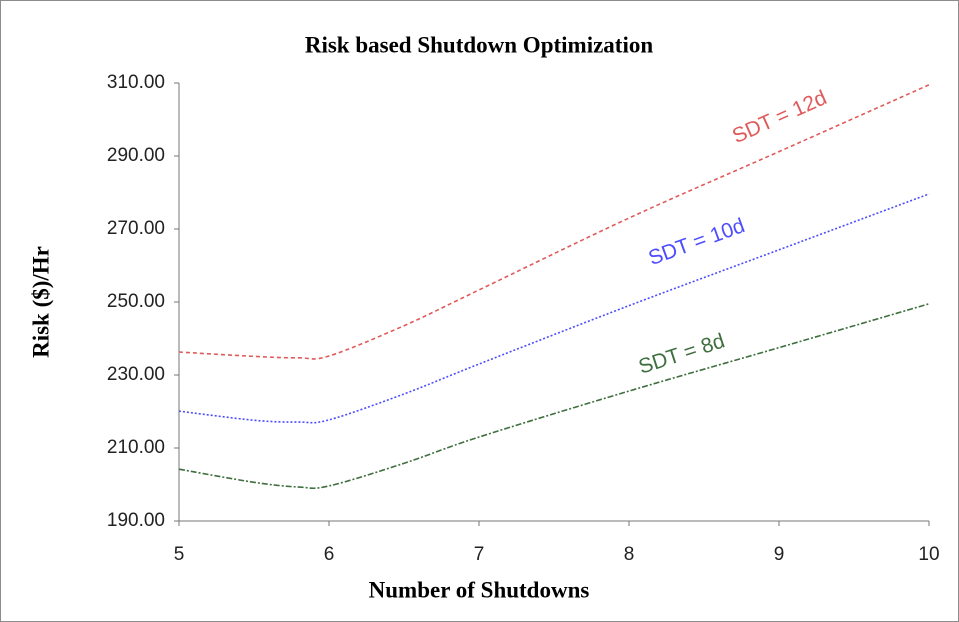  What do you see at coordinates (928, 554) in the screenshot?
I see `x-tick-label: 10` at bounding box center [928, 554].